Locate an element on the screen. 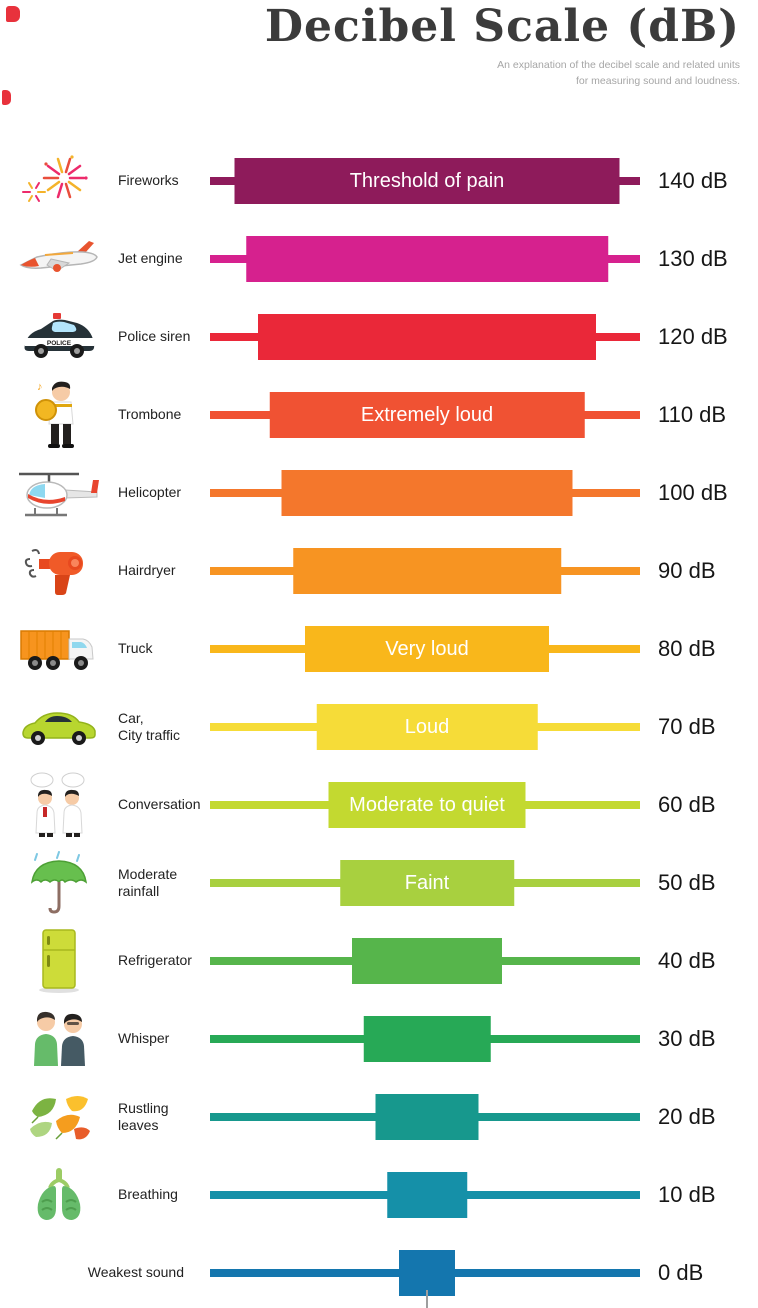 The image size is (758, 1308). bar-track: Faint is located at coordinates (427, 883).